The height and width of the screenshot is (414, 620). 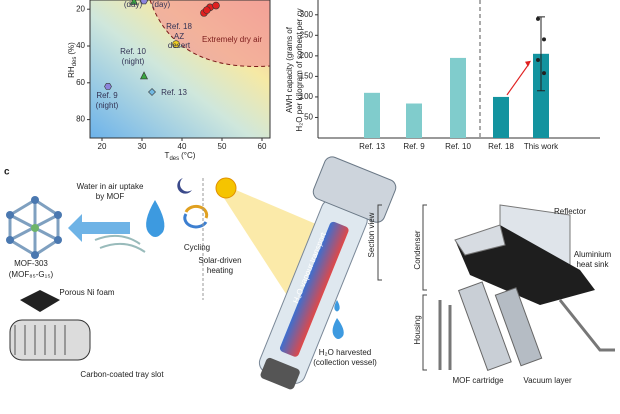 What do you see at coordinates (307, 96) in the screenshot?
I see `y-tick-label: 100` at bounding box center [307, 96].